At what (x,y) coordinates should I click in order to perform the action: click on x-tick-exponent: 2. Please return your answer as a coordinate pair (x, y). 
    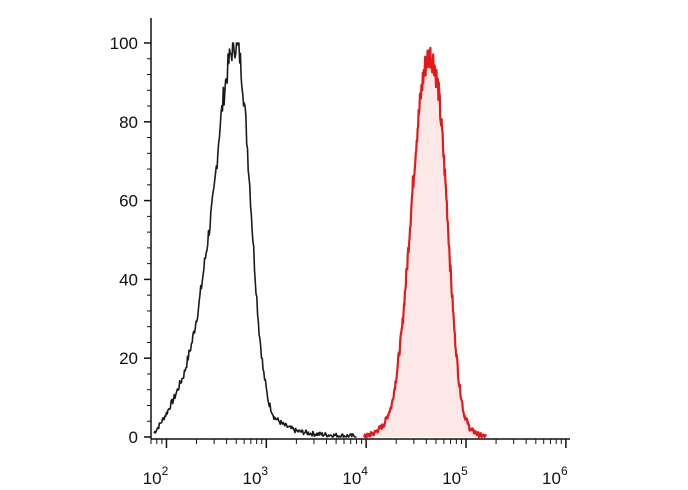
    Looking at the image, I should click on (165, 471).